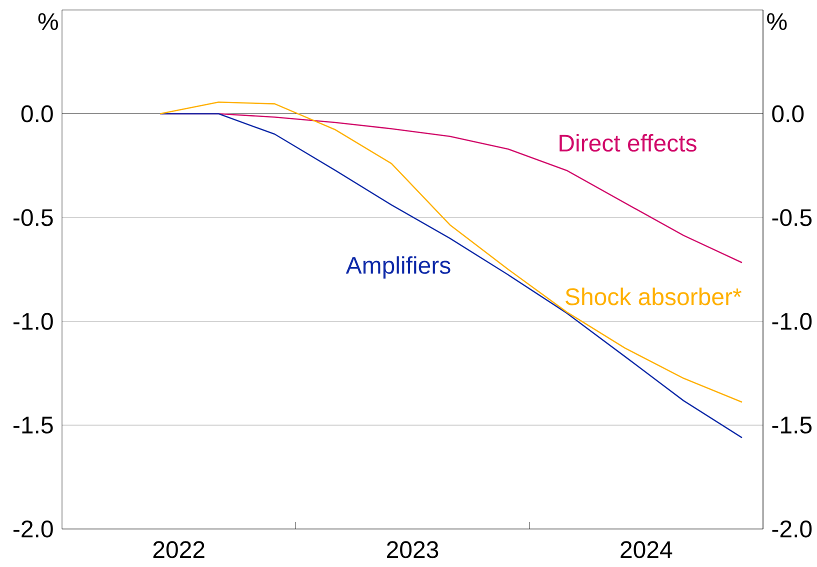 This screenshot has height=567, width=817. What do you see at coordinates (33, 425) in the screenshot?
I see `y-tick-label: -1.5` at bounding box center [33, 425].